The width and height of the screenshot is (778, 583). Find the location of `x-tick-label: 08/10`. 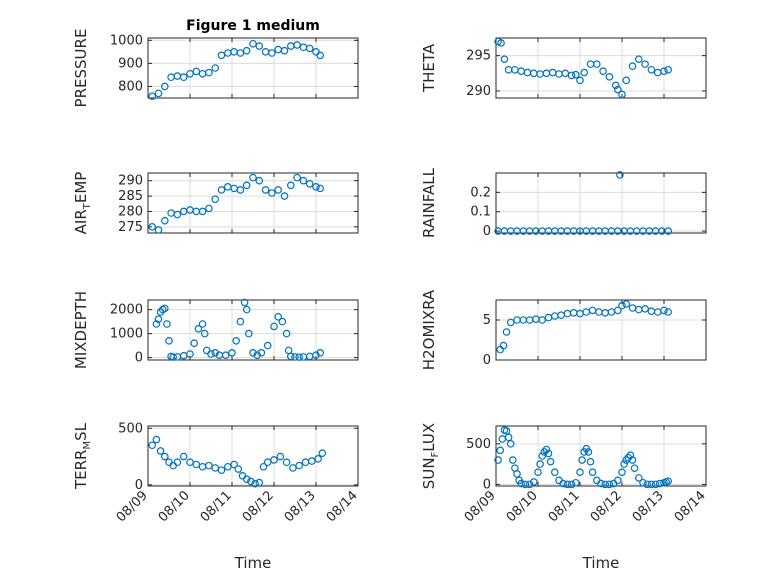

x-tick-label: 08/10 is located at coordinates (522, 506).